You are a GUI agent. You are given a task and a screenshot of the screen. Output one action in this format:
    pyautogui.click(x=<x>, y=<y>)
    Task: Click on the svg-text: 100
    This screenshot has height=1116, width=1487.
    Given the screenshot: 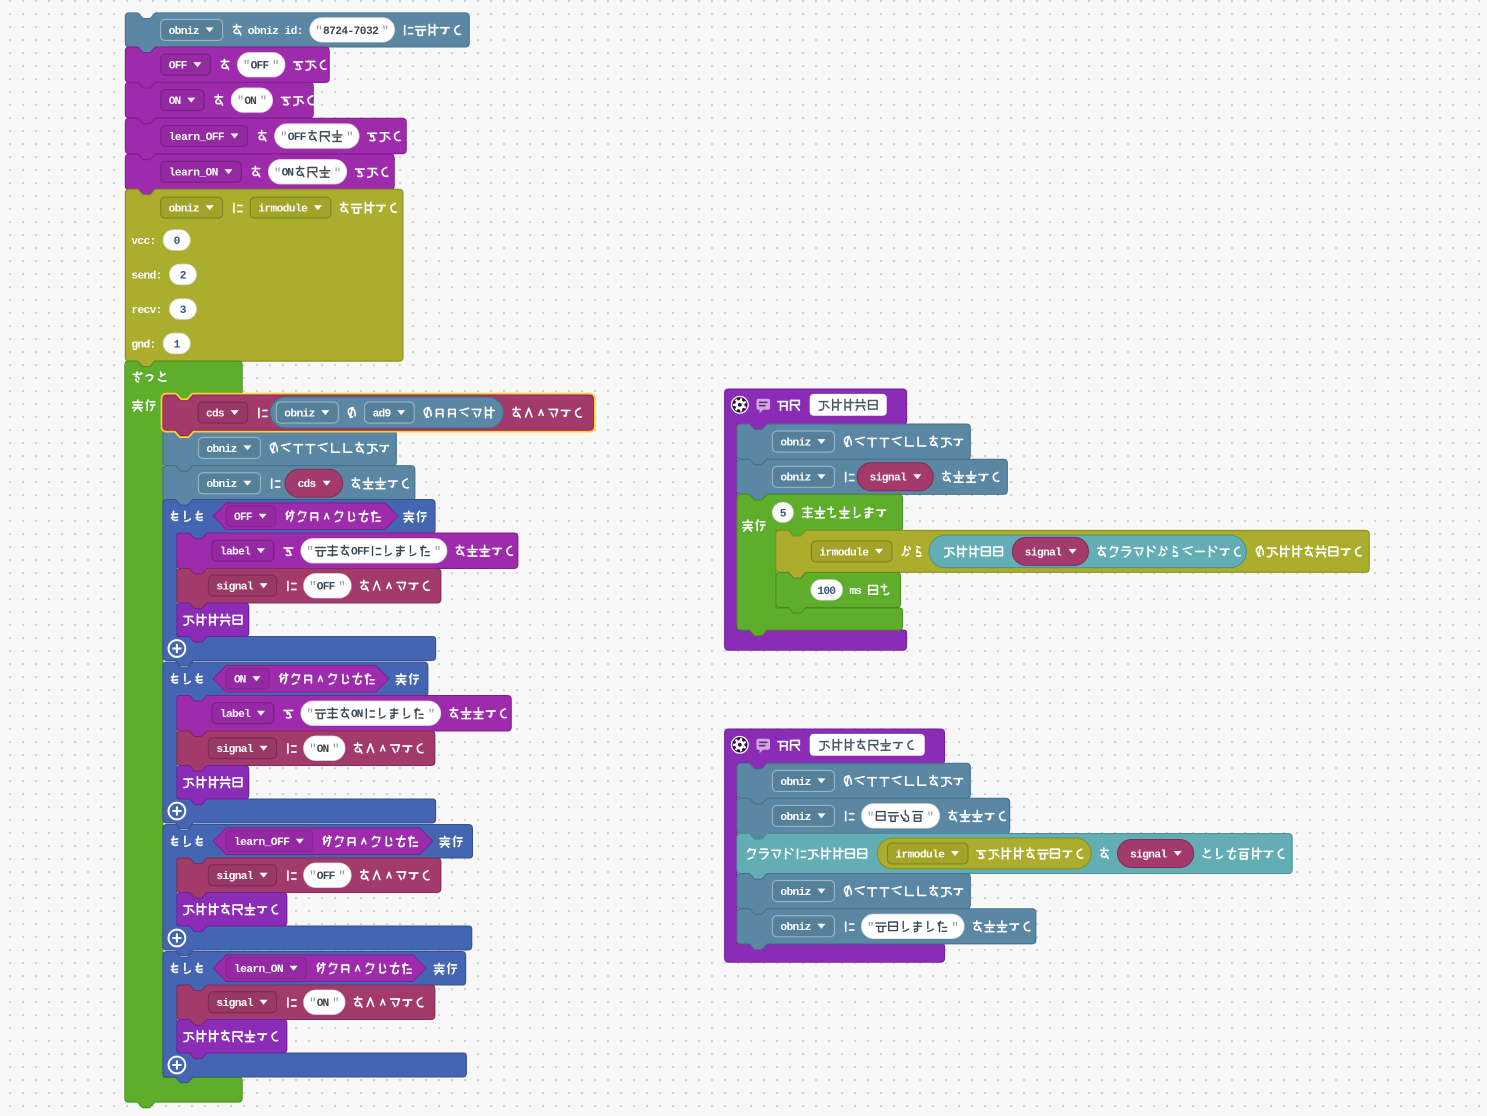 What is the action you would take?
    pyautogui.click(x=826, y=592)
    